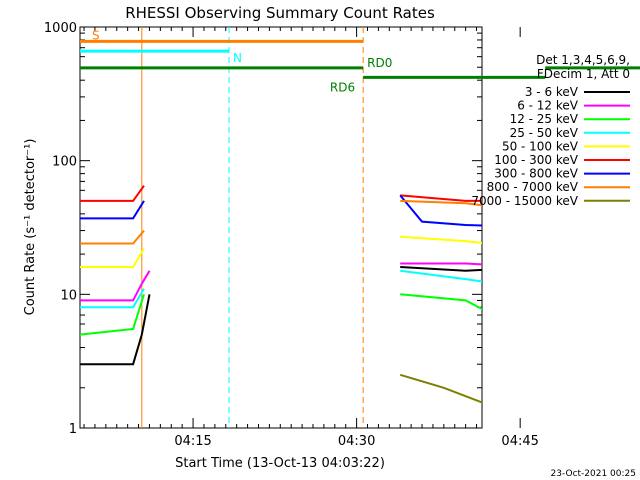 This screenshot has width=640, height=480. Describe the element at coordinates (237, 58) in the screenshot. I see `flag-label: N` at that location.